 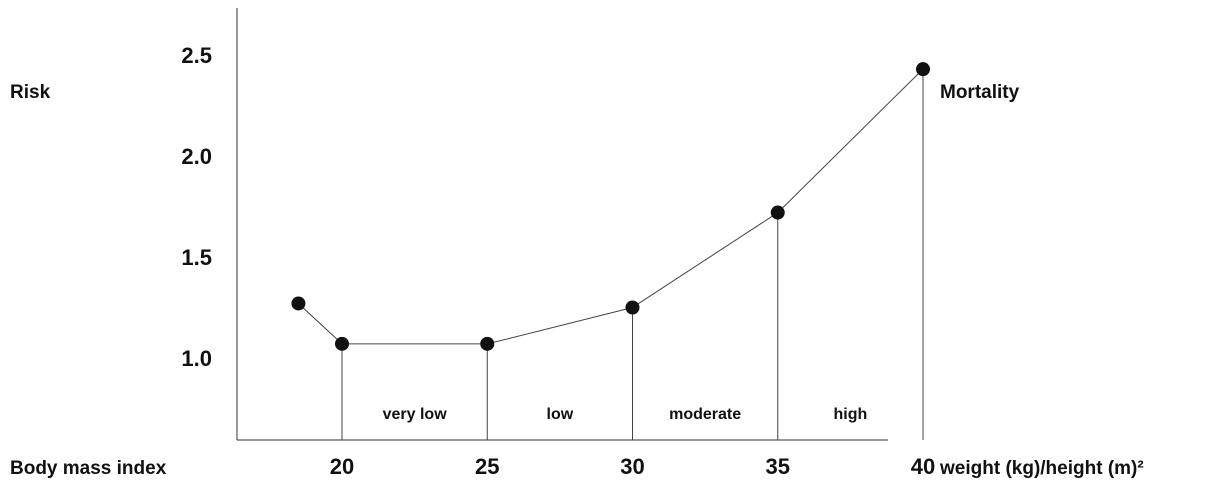 What do you see at coordinates (415, 414) in the screenshot?
I see `zone-label: very low` at bounding box center [415, 414].